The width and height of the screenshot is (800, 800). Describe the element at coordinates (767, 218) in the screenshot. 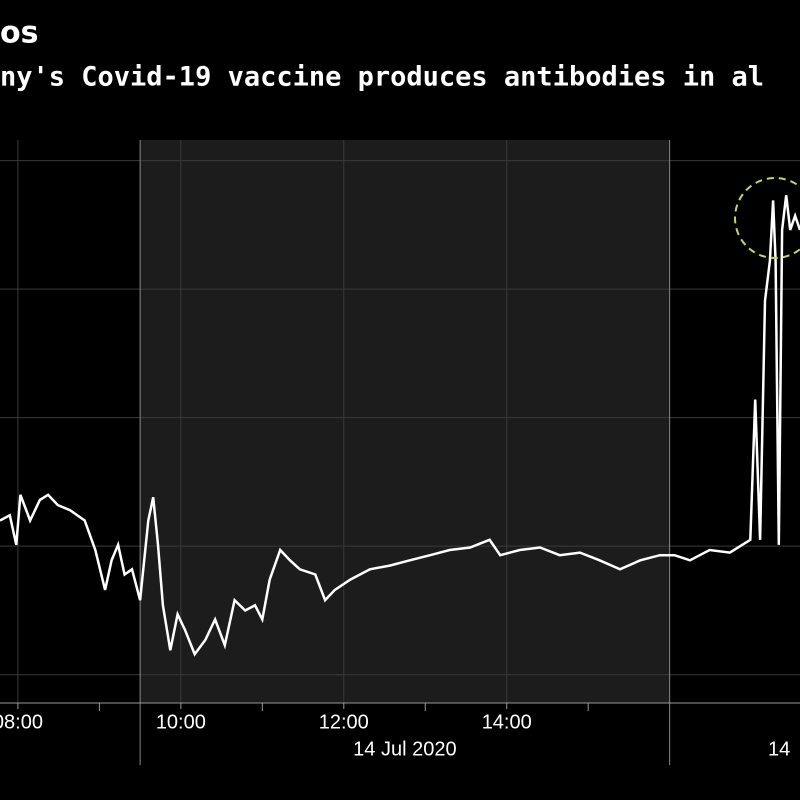

I see `highlight-circle` at that location.